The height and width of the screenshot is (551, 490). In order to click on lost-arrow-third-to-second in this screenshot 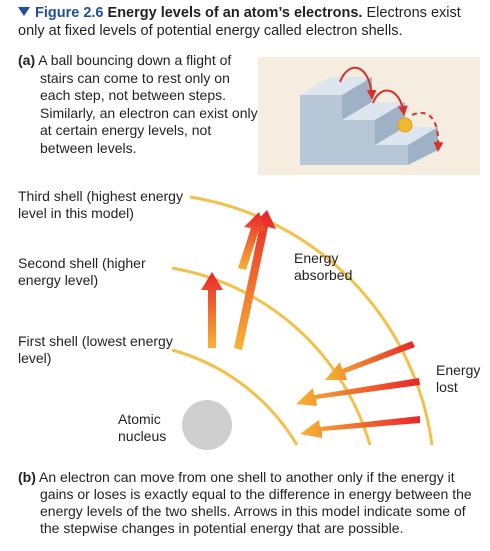, I will do `click(370, 360)`.